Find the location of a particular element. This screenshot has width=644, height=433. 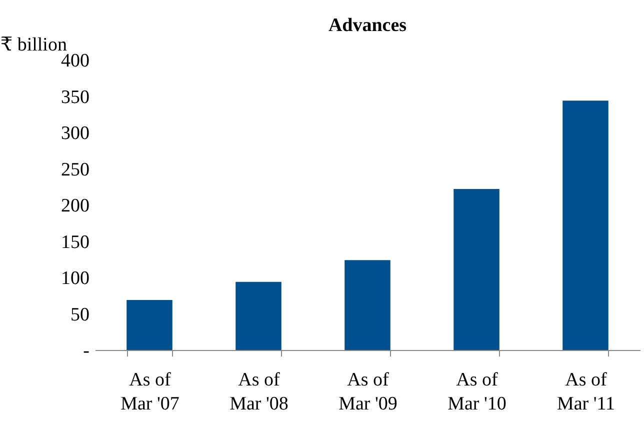

y-tick-label: 150 is located at coordinates (75, 242).